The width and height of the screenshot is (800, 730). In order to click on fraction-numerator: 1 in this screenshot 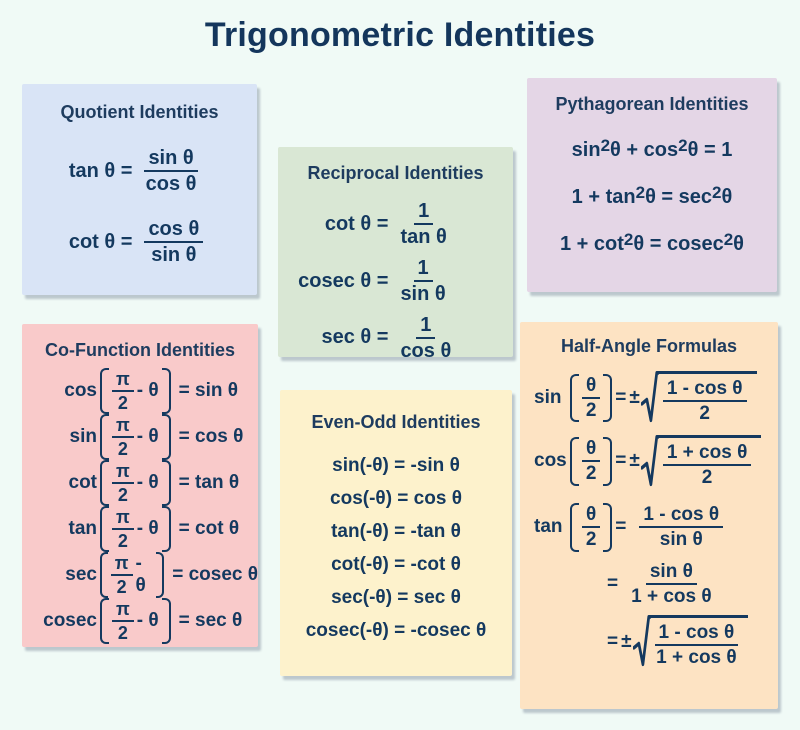, I will do `click(423, 270)`.